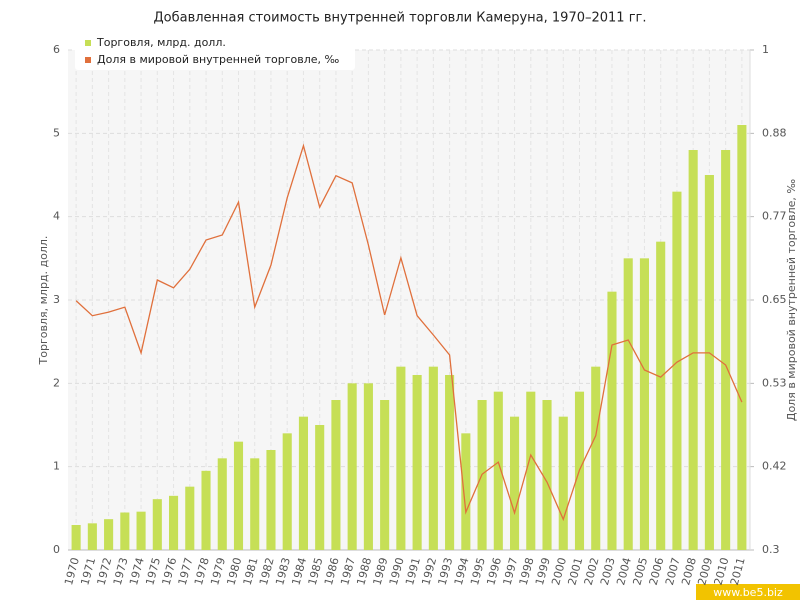 This screenshot has width=800, height=600. I want to click on y-axis-label: Торговля, млрд. долл., so click(43, 301).